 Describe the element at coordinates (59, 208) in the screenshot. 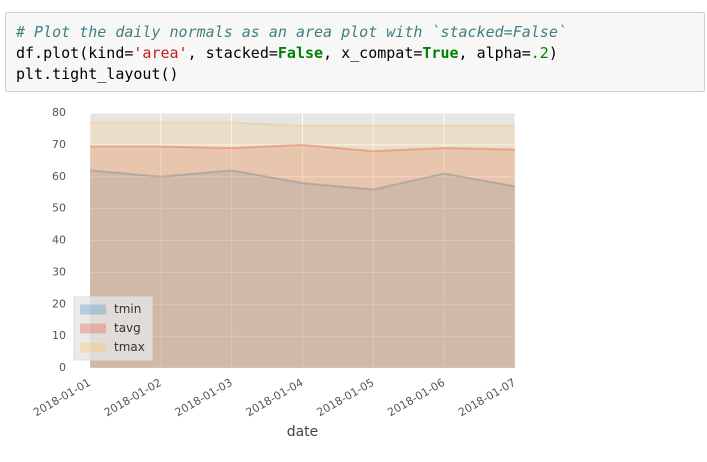

I see `y-tick-label: 50` at that location.